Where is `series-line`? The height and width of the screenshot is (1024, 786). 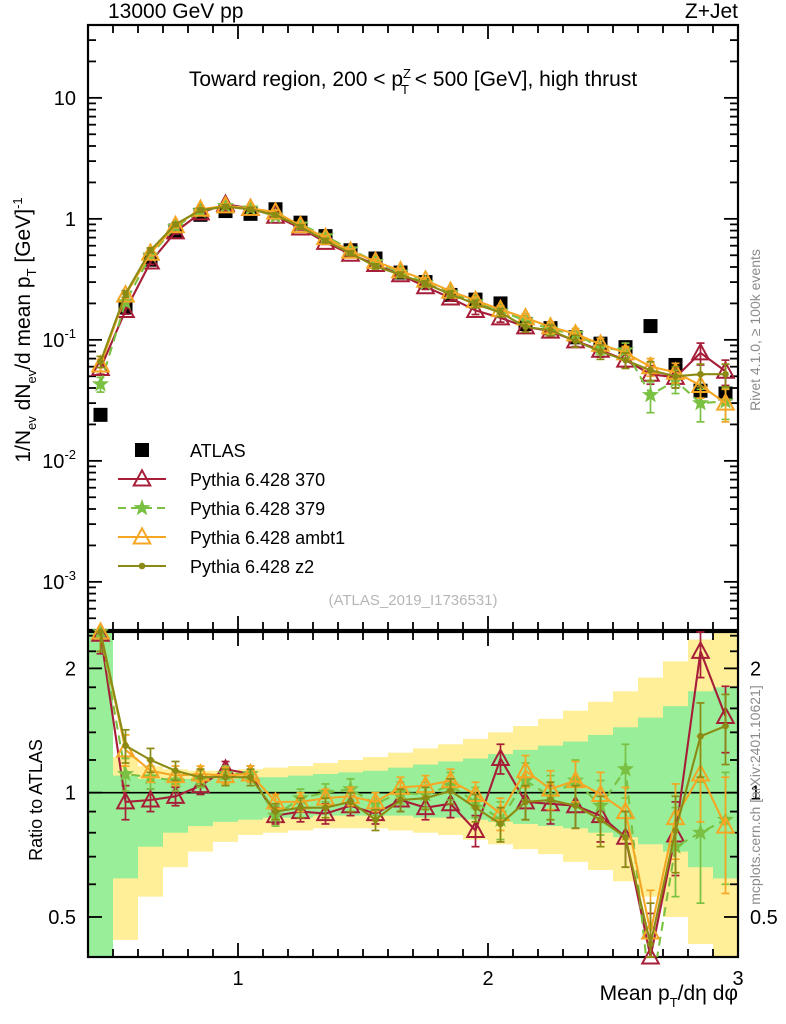
series-line is located at coordinates (412, 291).